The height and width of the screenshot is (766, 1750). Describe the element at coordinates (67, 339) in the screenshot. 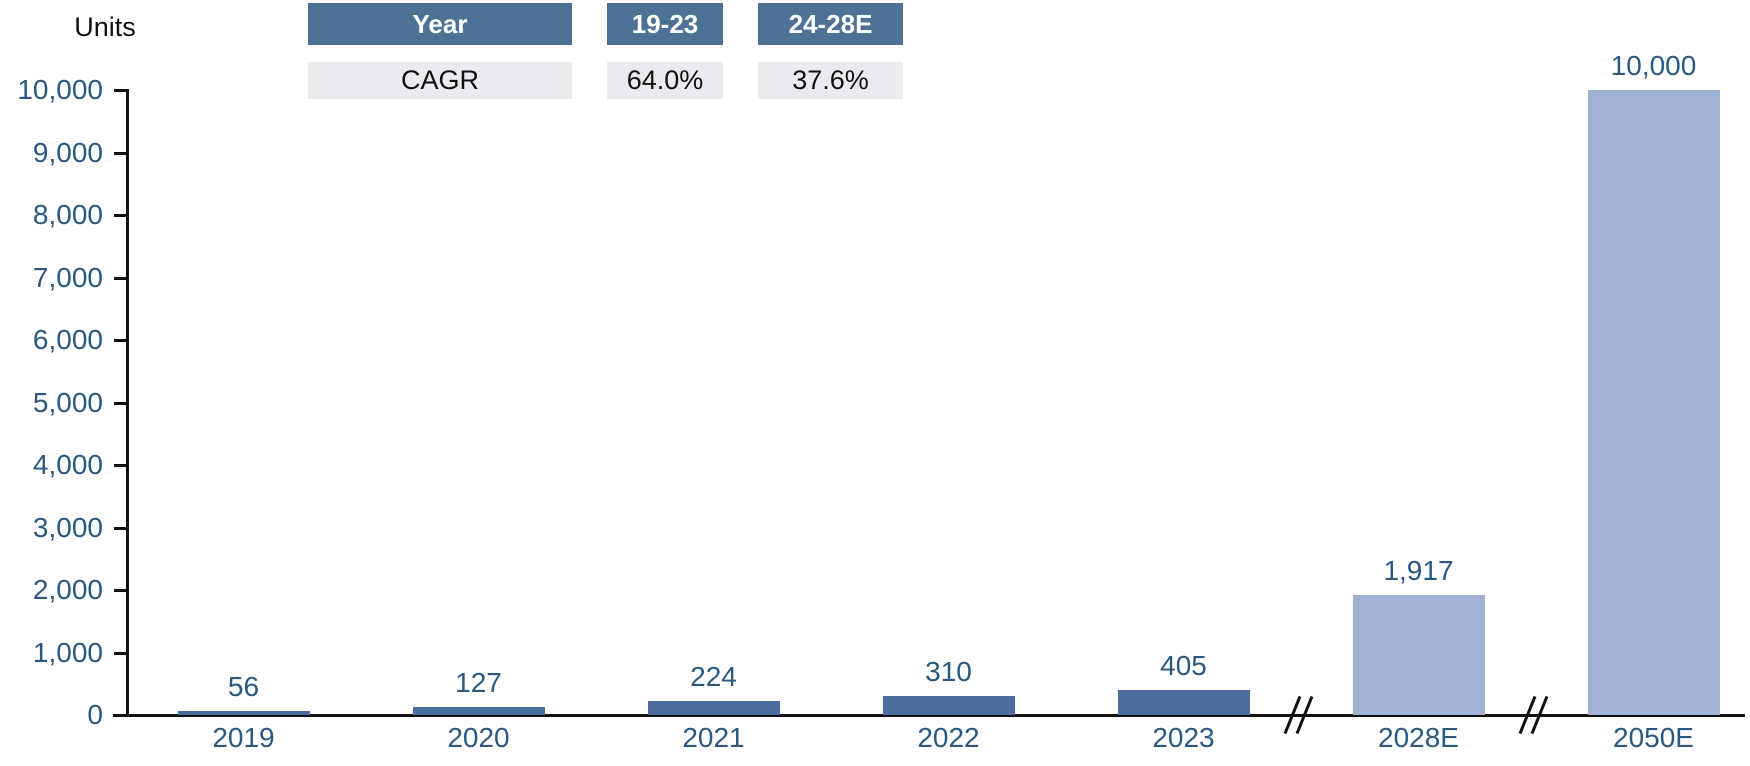

I see `y-tick-label: 6,000` at that location.